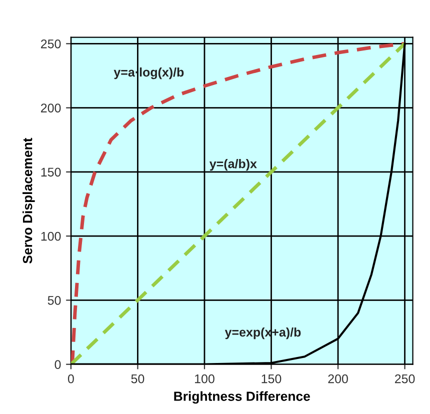 The height and width of the screenshot is (414, 430). I want to click on y-tick-label: 250, so click(51, 43).